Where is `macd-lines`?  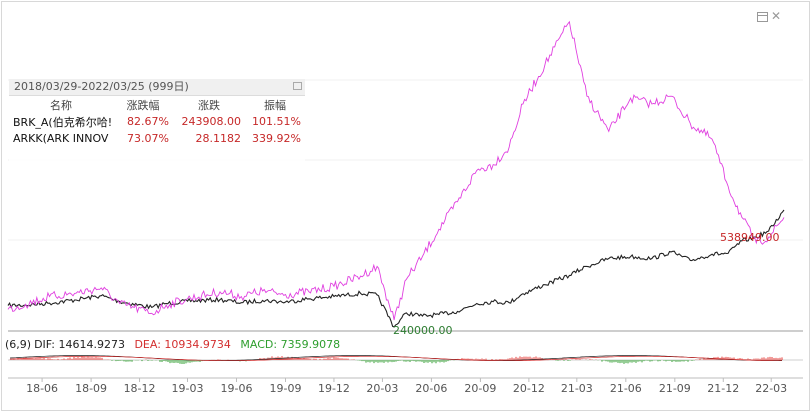
macd-lines is located at coordinates (395, 358).